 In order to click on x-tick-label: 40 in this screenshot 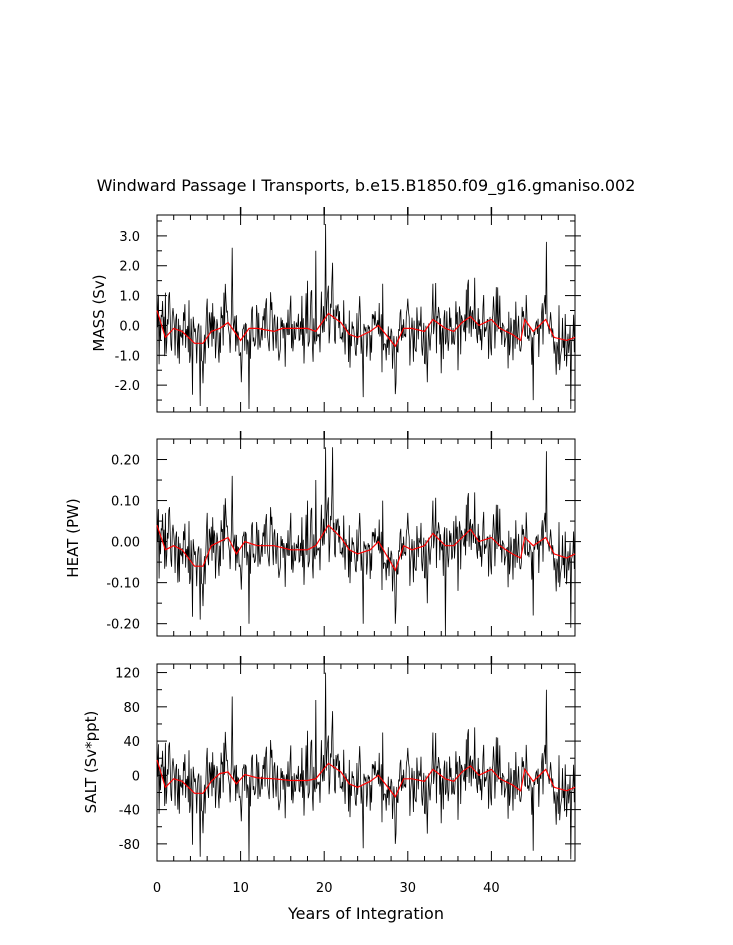, I will do `click(491, 888)`.